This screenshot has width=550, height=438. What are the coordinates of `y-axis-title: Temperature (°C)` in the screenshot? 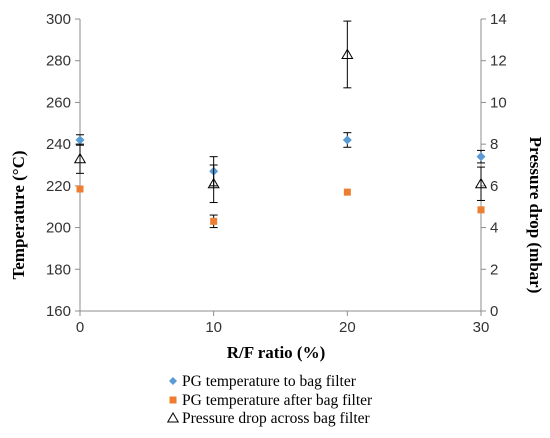 It's located at (18, 214).